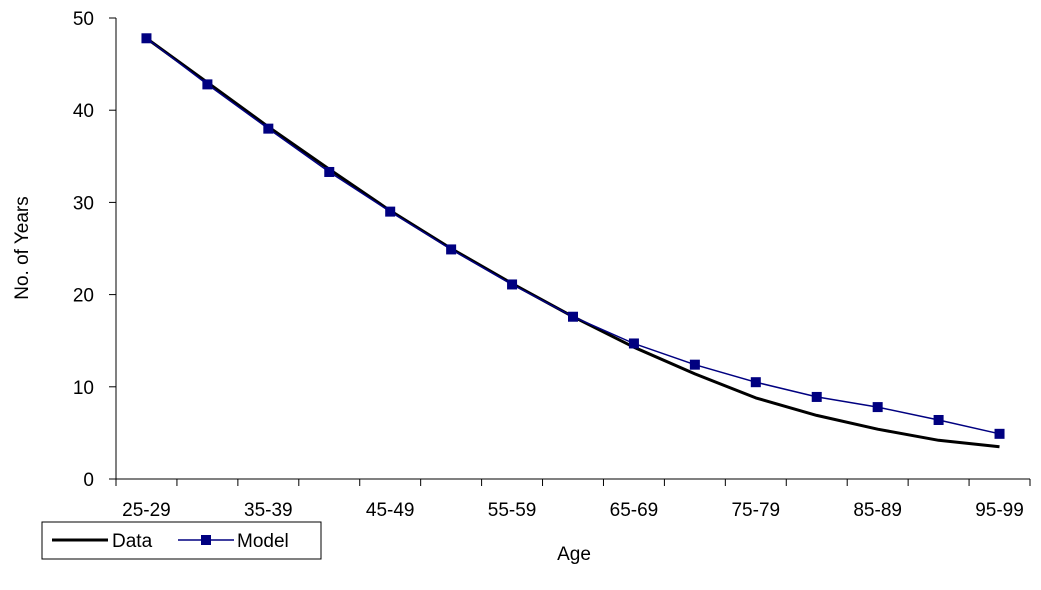  Describe the element at coordinates (390, 510) in the screenshot. I see `x-tick-label: 45-49` at that location.